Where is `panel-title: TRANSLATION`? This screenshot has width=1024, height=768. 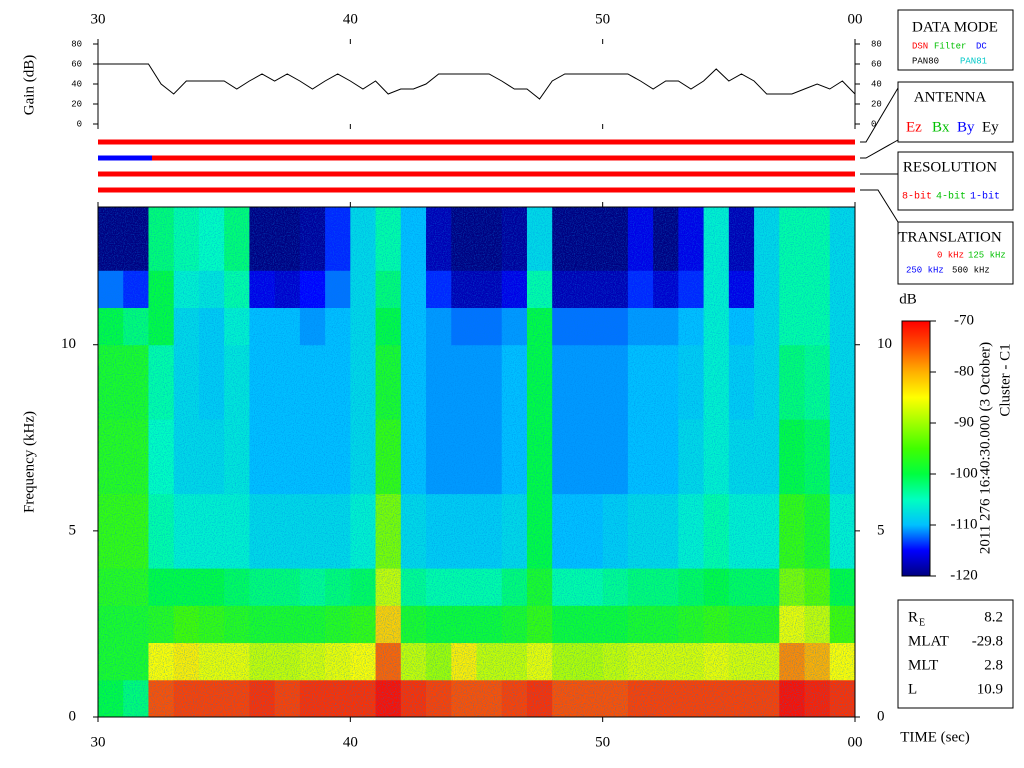
panel-title: TRANSLATION is located at coordinates (949, 237).